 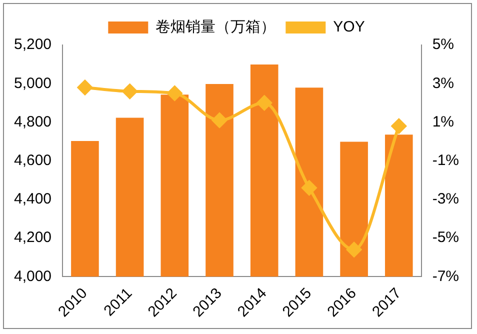 I want to click on y-tick-label: 4,800, so click(x=33, y=121).